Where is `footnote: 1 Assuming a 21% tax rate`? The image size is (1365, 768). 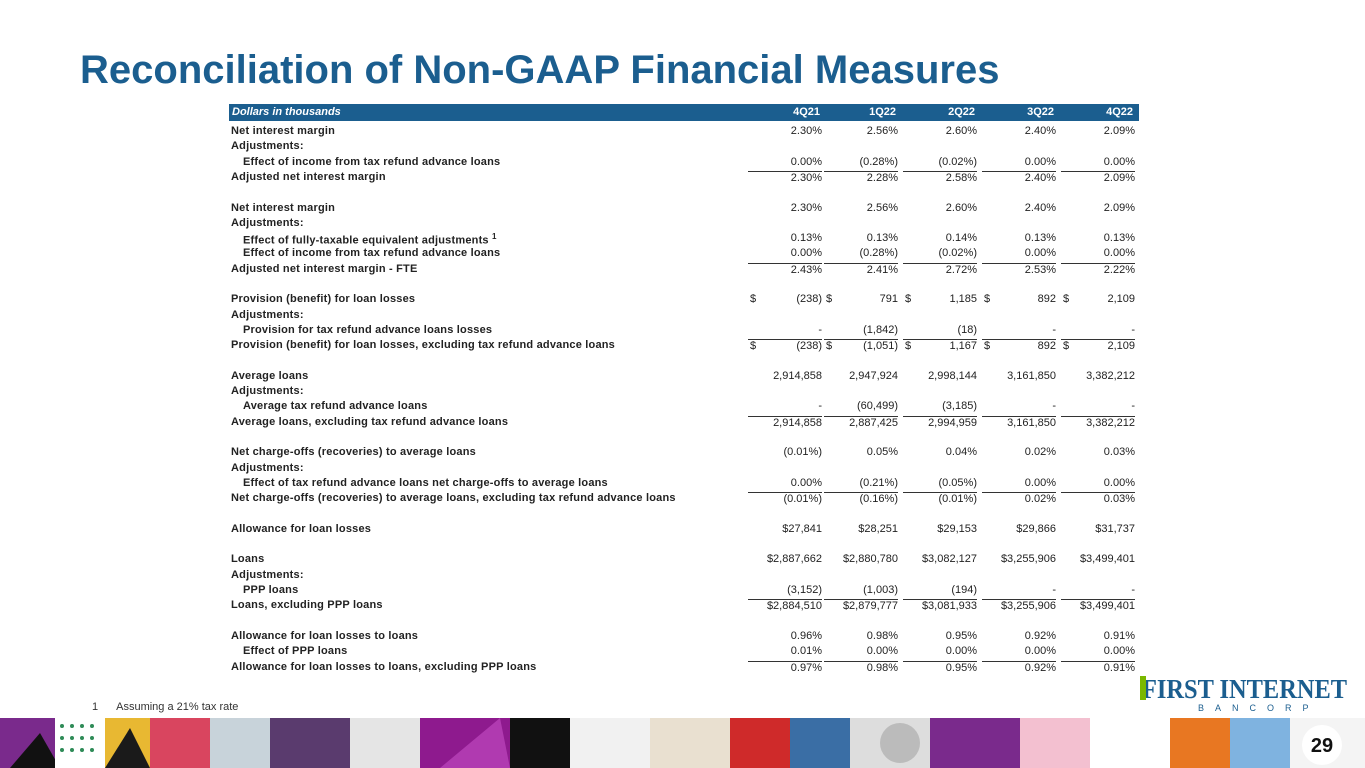
footnote: 1 Assuming a 21% tax rate is located at coordinates (165, 707).